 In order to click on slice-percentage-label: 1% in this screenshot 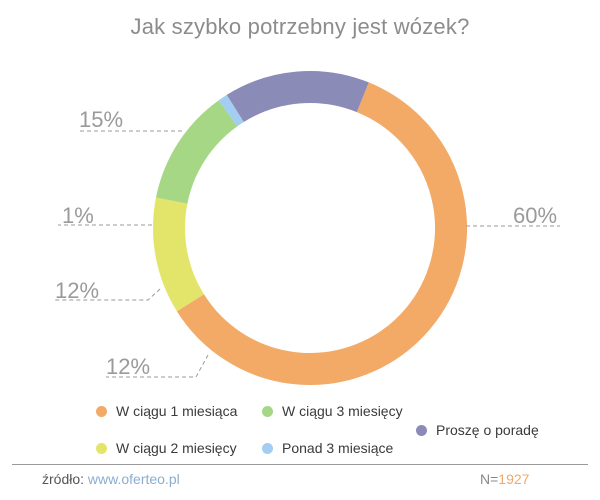, I will do `click(78, 215)`.